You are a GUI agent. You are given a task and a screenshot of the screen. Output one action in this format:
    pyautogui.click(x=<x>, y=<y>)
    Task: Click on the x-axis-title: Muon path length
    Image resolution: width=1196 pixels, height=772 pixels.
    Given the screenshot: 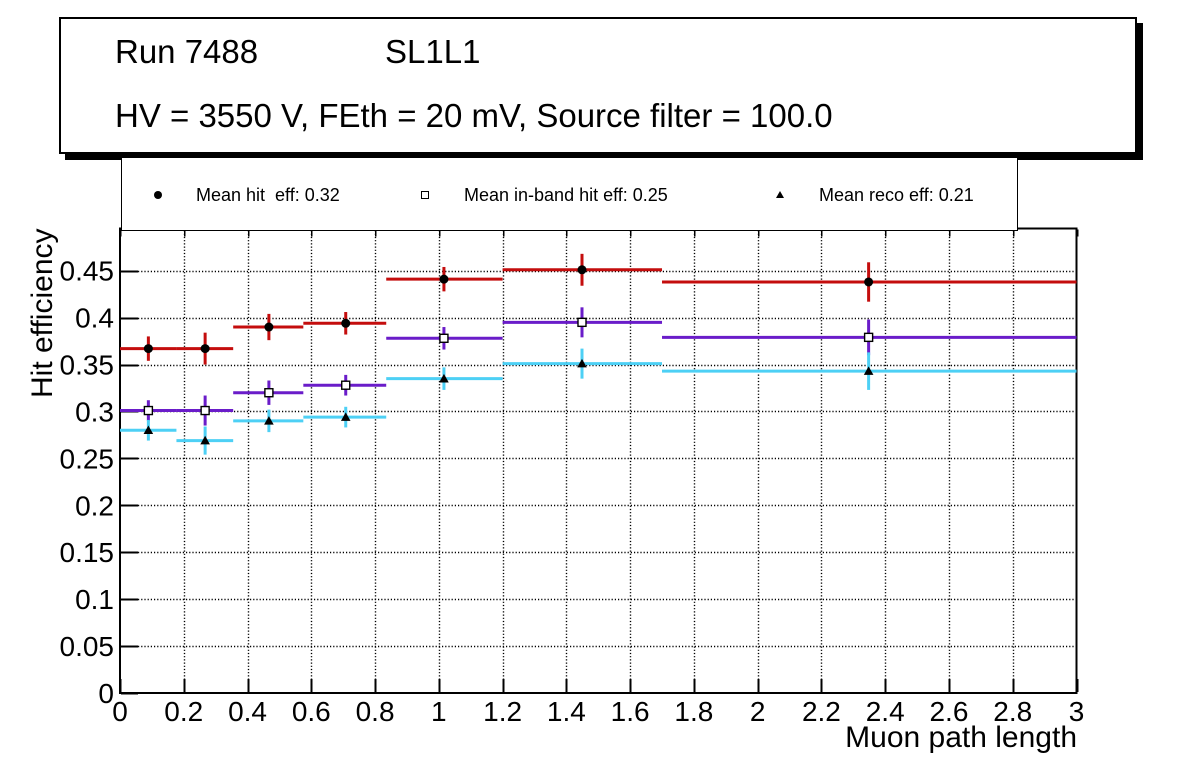 What is the action you would take?
    pyautogui.click(x=961, y=737)
    